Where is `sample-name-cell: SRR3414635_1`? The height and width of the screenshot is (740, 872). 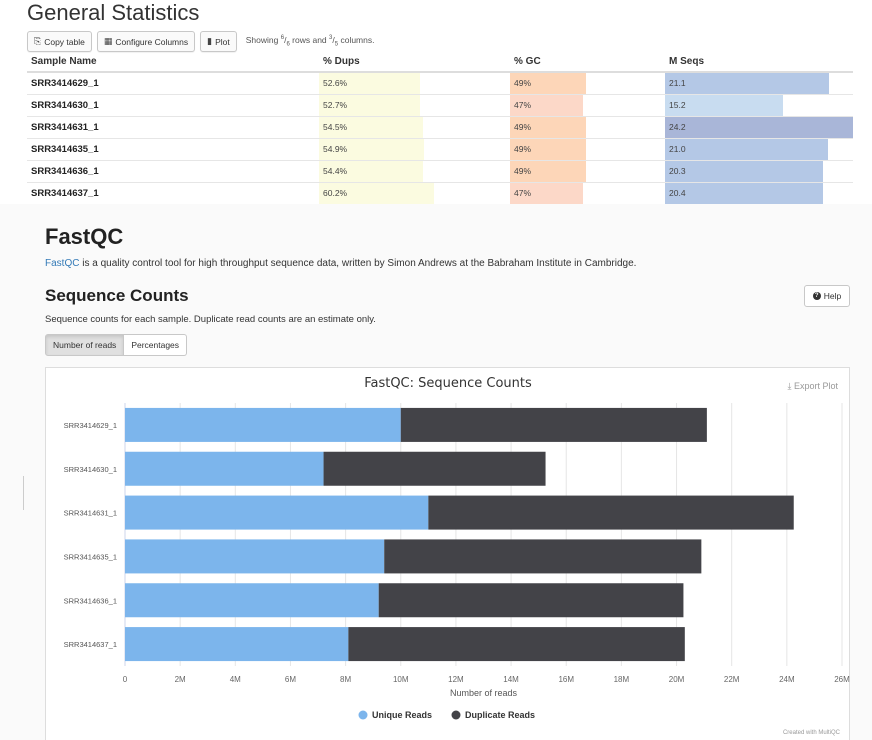 sample-name-cell: SRR3414635_1 is located at coordinates (173, 149).